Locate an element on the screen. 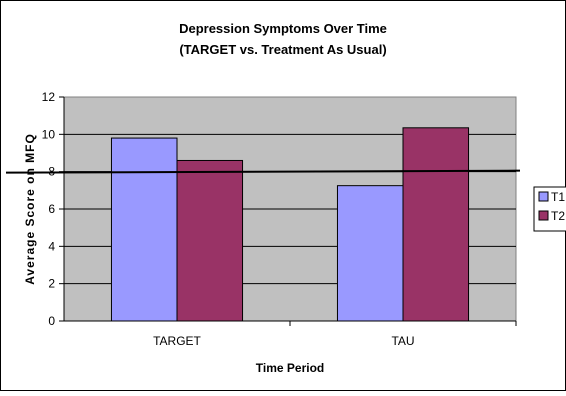 The width and height of the screenshot is (566, 396). bar-t2-tau is located at coordinates (436, 224).